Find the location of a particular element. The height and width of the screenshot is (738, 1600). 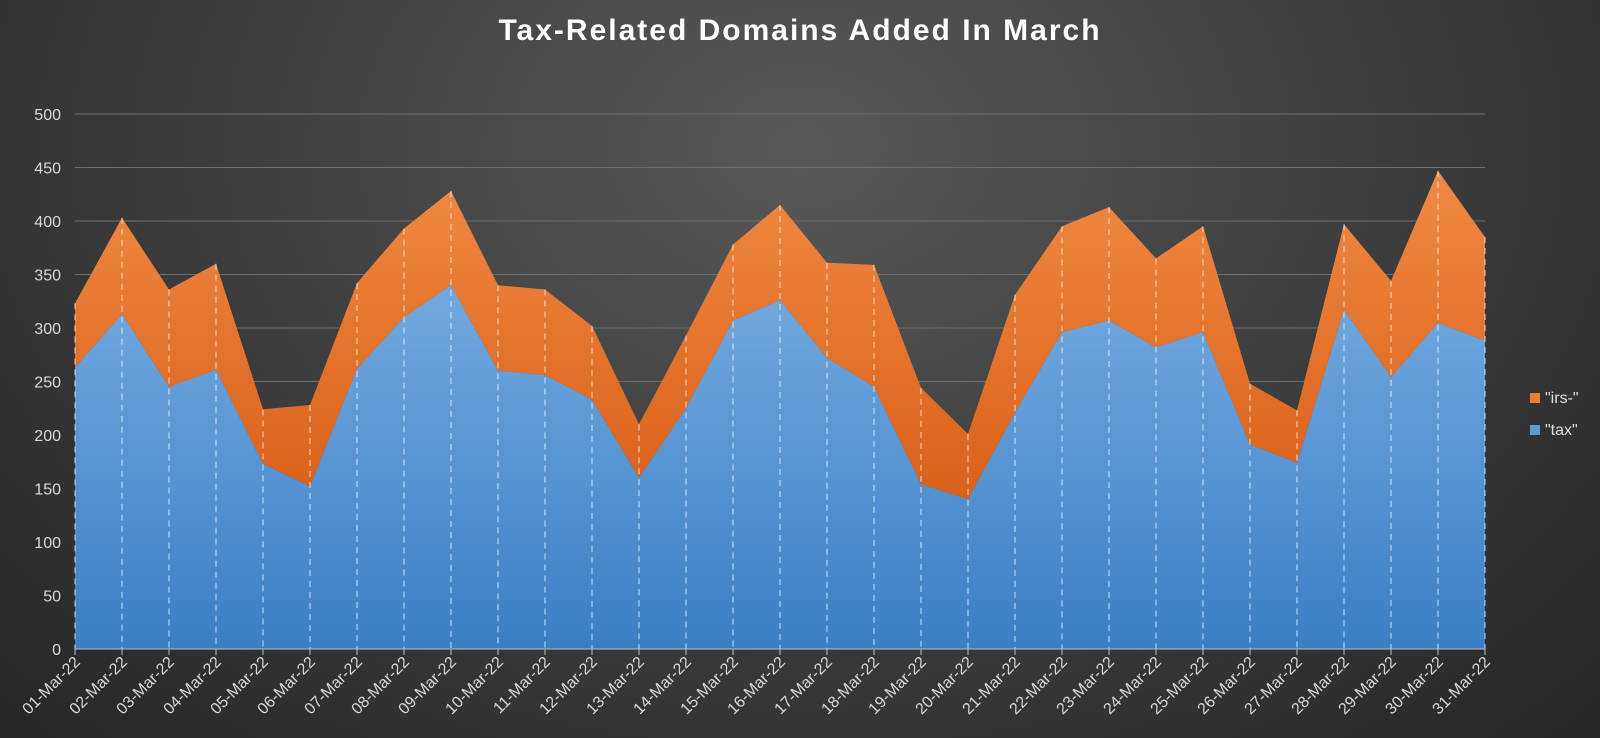

chart-title: Tax-Related Domains Added In March is located at coordinates (800, 30).